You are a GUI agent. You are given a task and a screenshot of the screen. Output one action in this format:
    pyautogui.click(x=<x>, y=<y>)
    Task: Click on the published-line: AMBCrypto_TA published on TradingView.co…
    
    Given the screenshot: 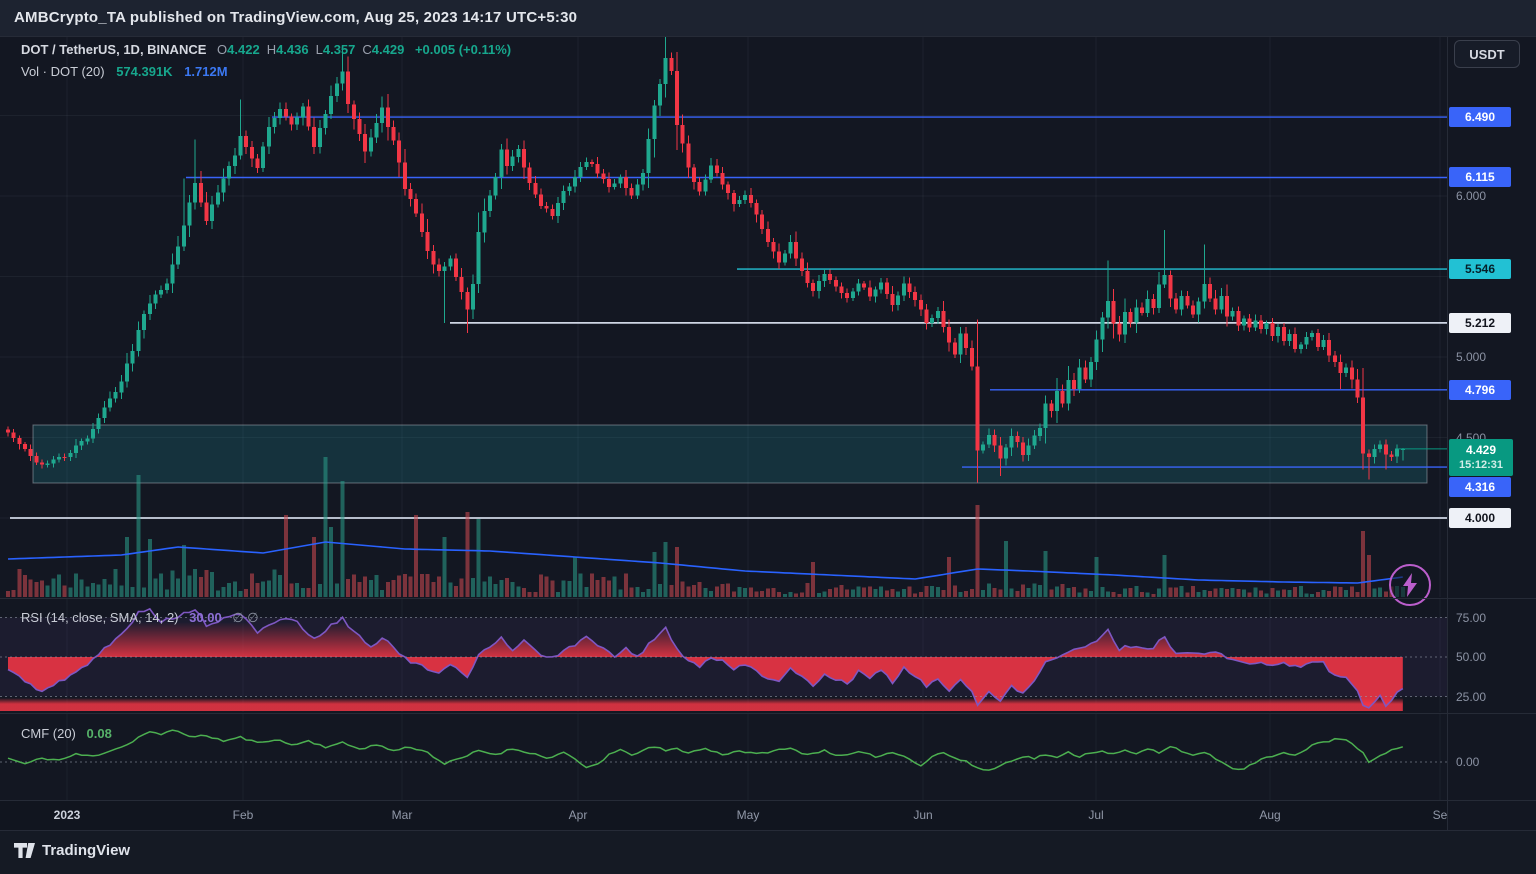 What is the action you would take?
    pyautogui.click(x=296, y=17)
    